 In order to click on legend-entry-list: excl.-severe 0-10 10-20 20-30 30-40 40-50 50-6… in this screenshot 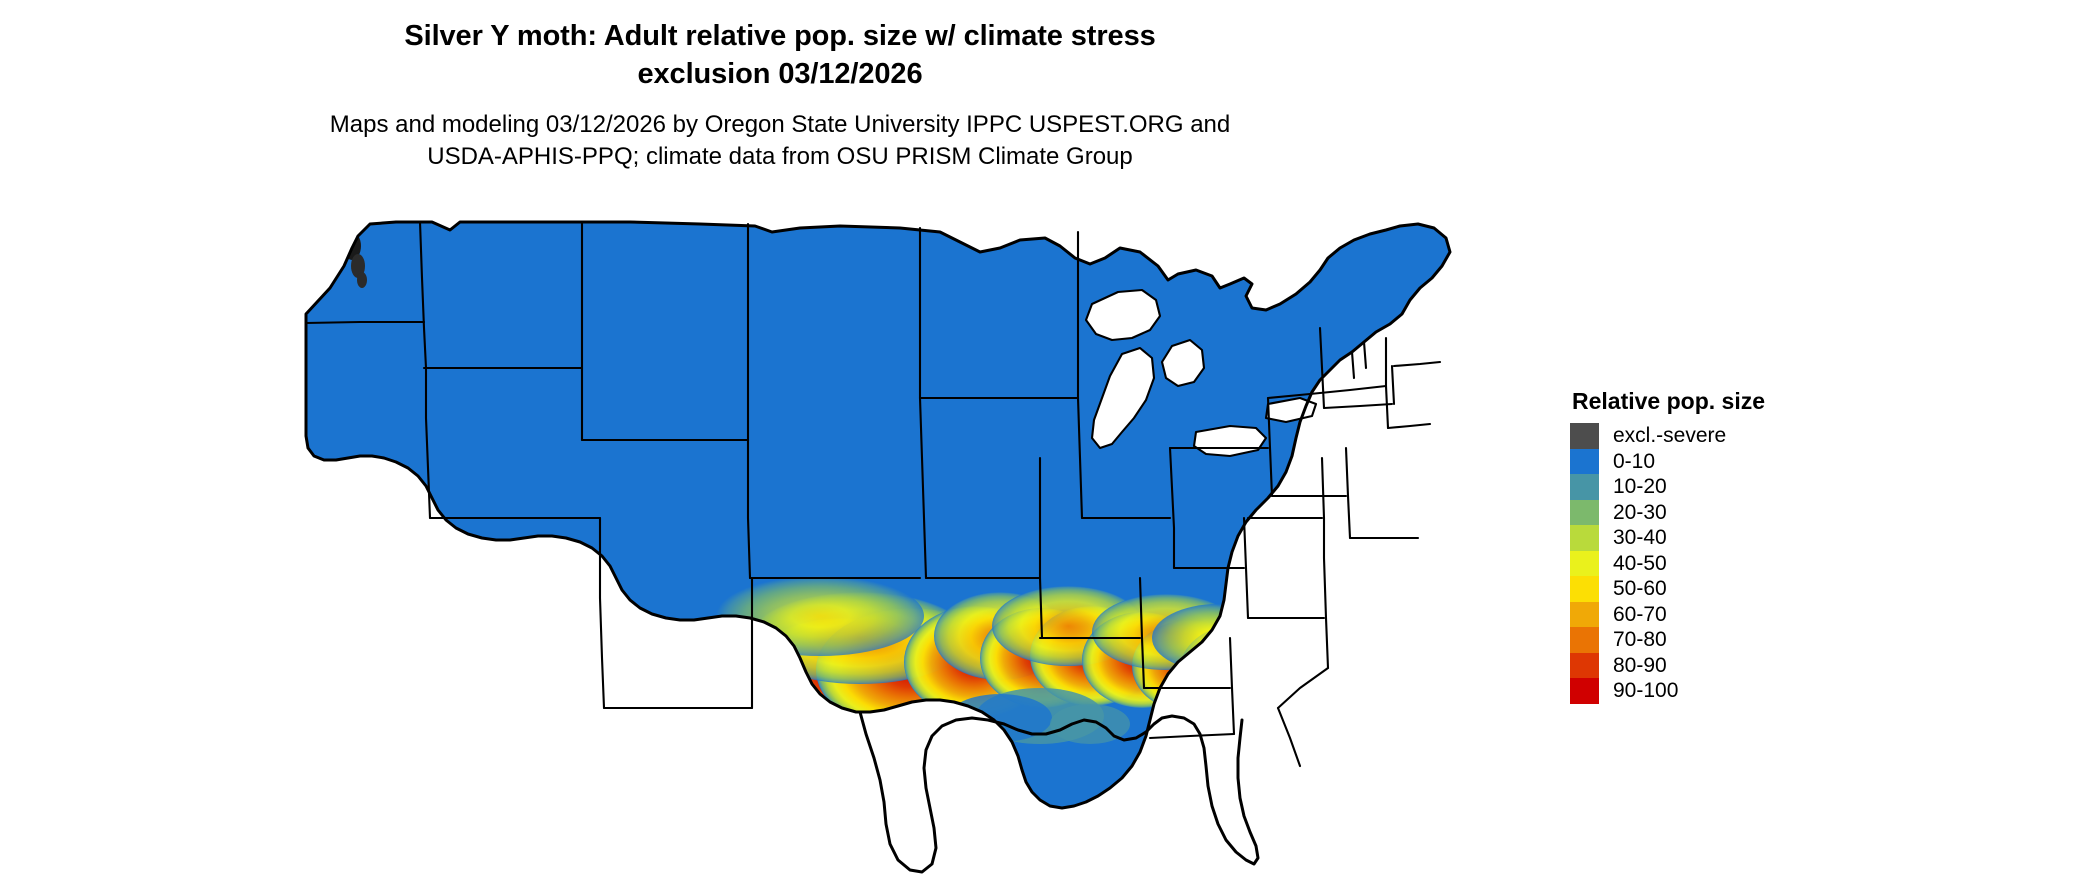, I will do `click(1667, 563)`.